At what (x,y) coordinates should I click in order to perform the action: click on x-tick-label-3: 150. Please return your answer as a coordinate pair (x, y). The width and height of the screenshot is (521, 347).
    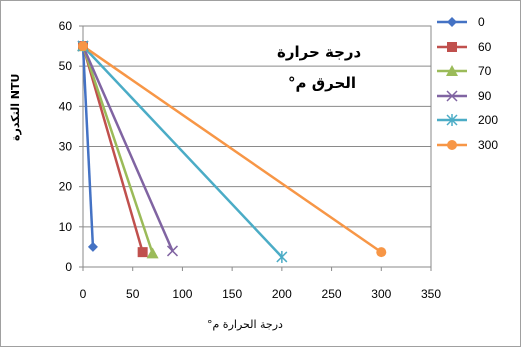
    Looking at the image, I should click on (232, 294).